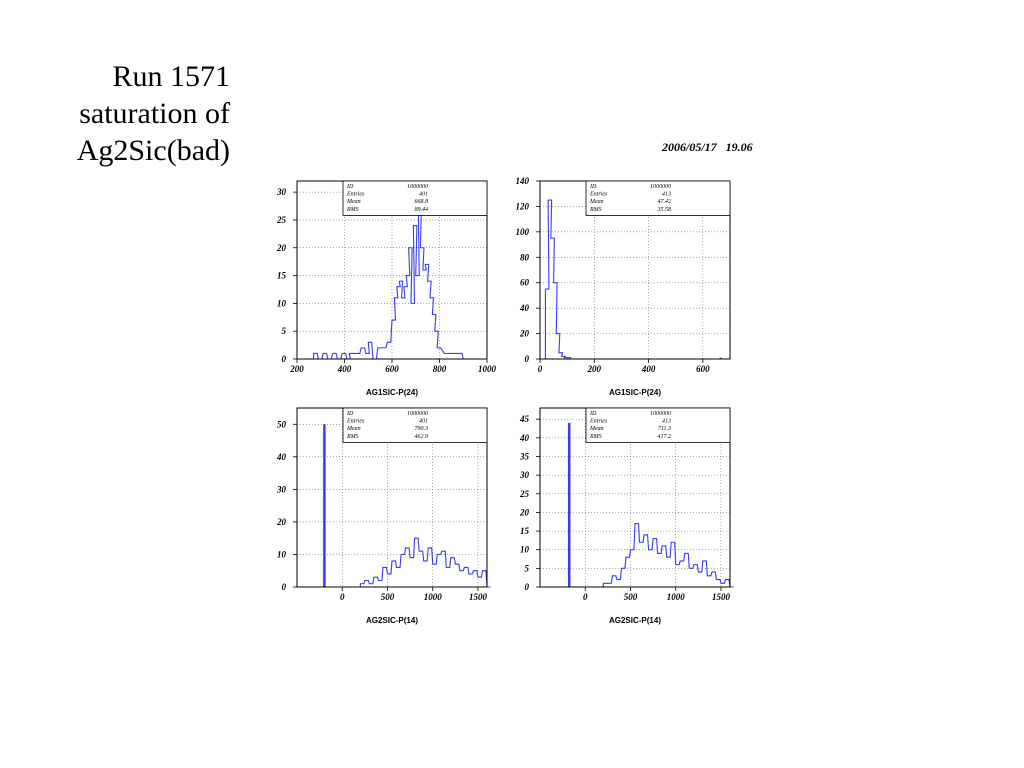 The width and height of the screenshot is (1024, 768). I want to click on title-line-1: Run 1571, so click(171, 76).